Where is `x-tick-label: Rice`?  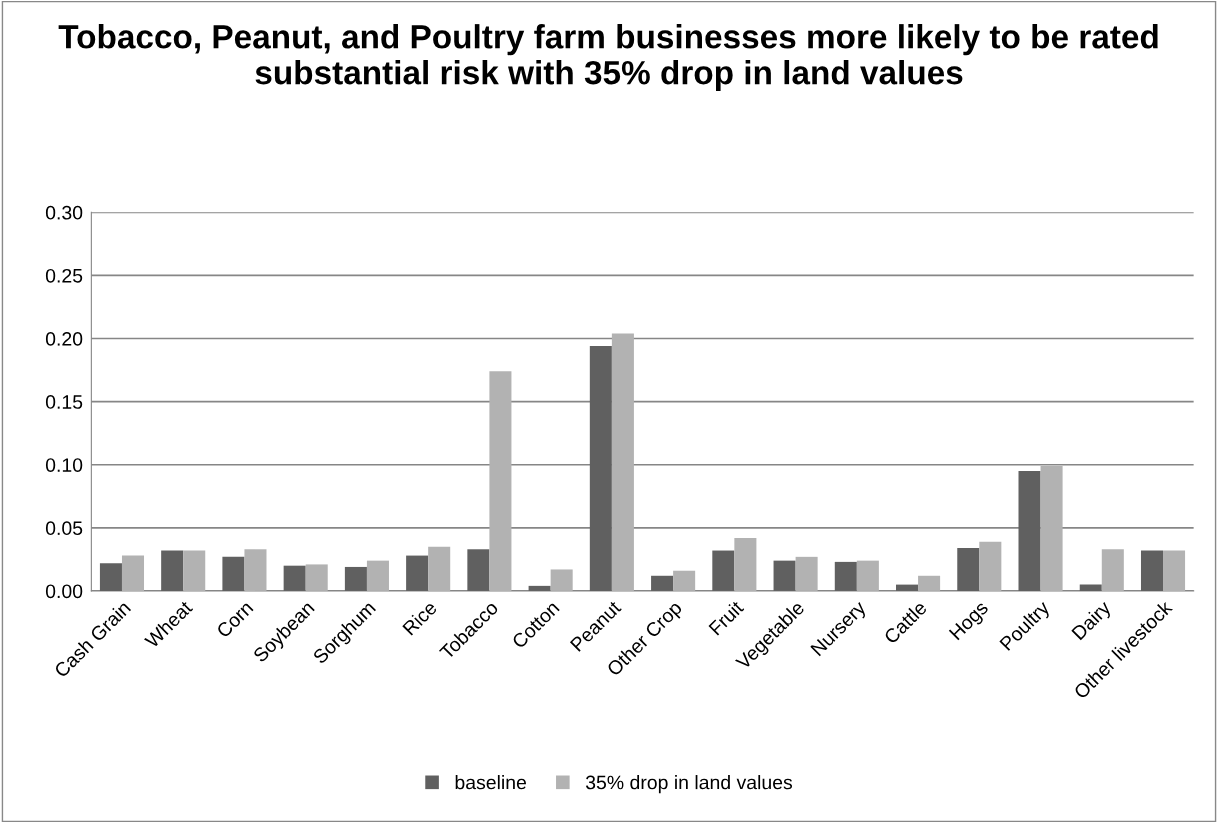
x-tick-label: Rice is located at coordinates (419, 617).